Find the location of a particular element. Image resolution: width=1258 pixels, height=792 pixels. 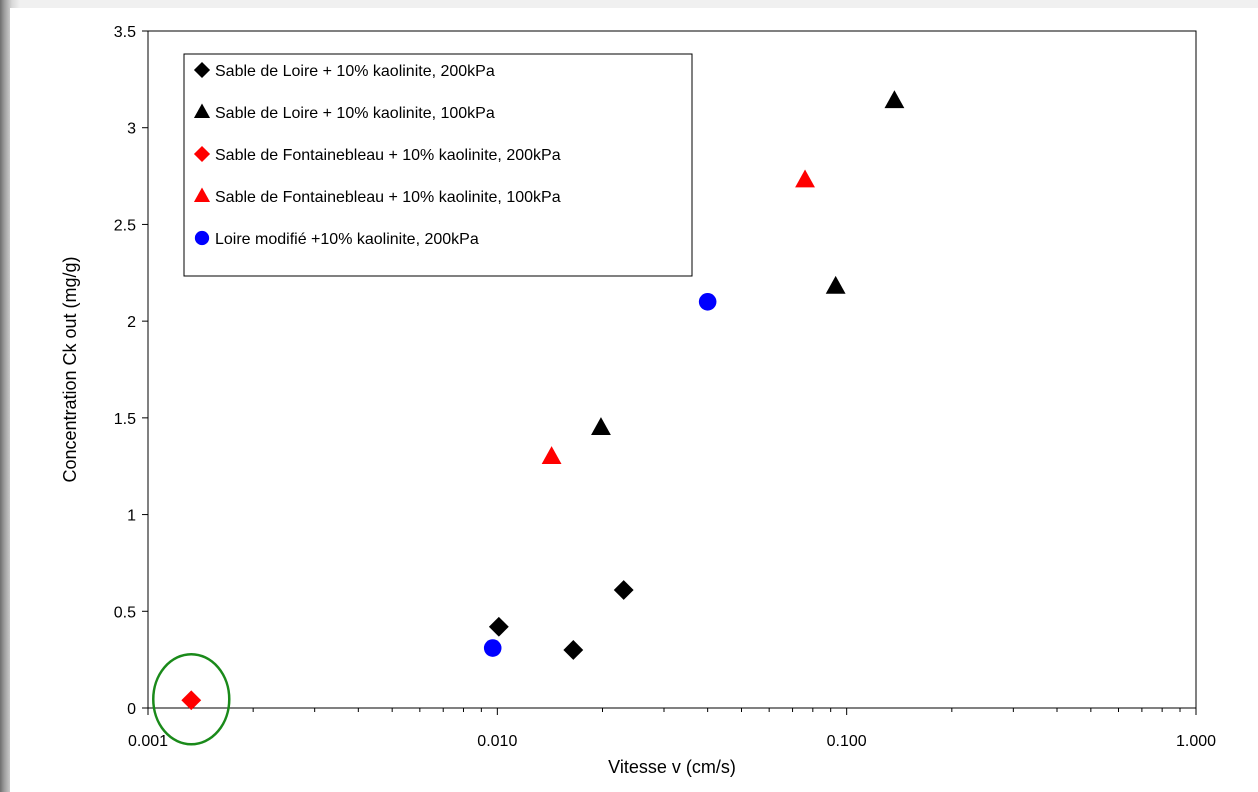

x-tick-label: 0.010 is located at coordinates (497, 741).